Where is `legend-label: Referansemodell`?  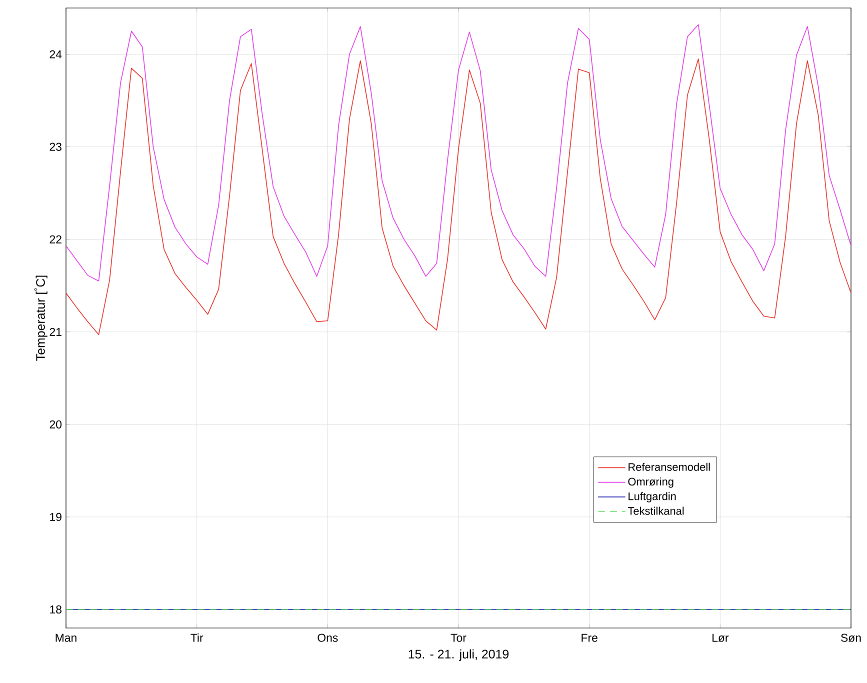
legend-label: Referansemodell is located at coordinates (669, 466).